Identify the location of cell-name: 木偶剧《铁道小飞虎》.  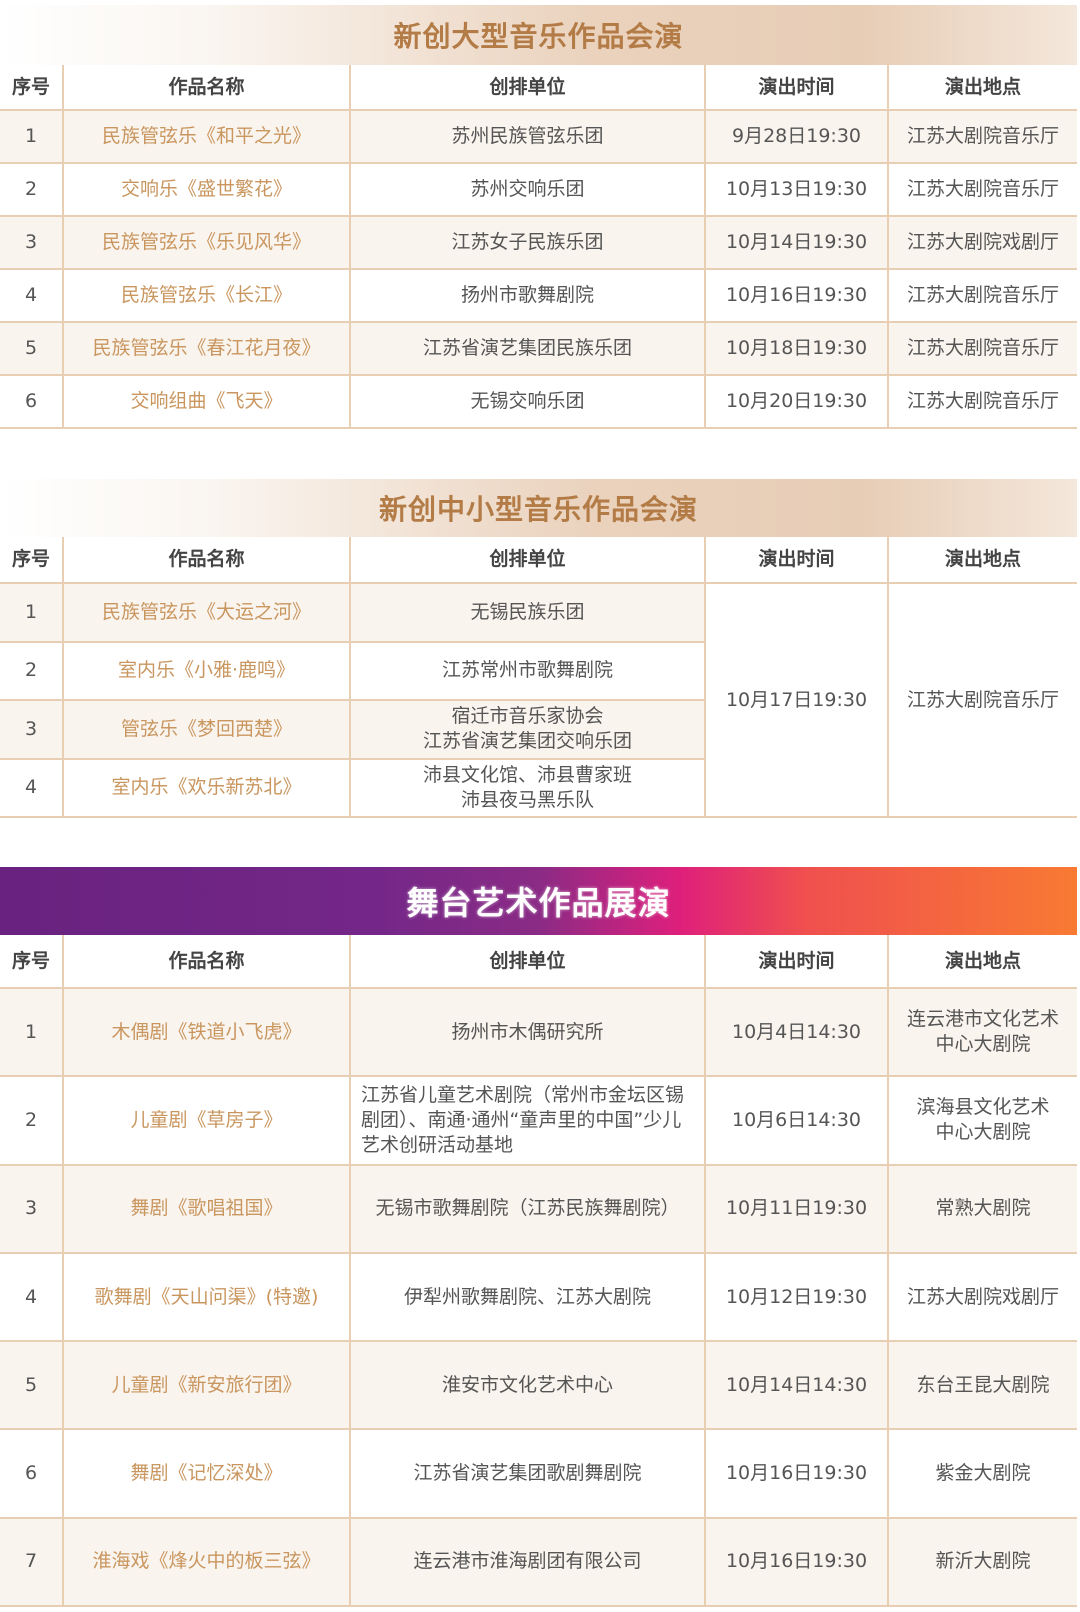
(206, 1033).